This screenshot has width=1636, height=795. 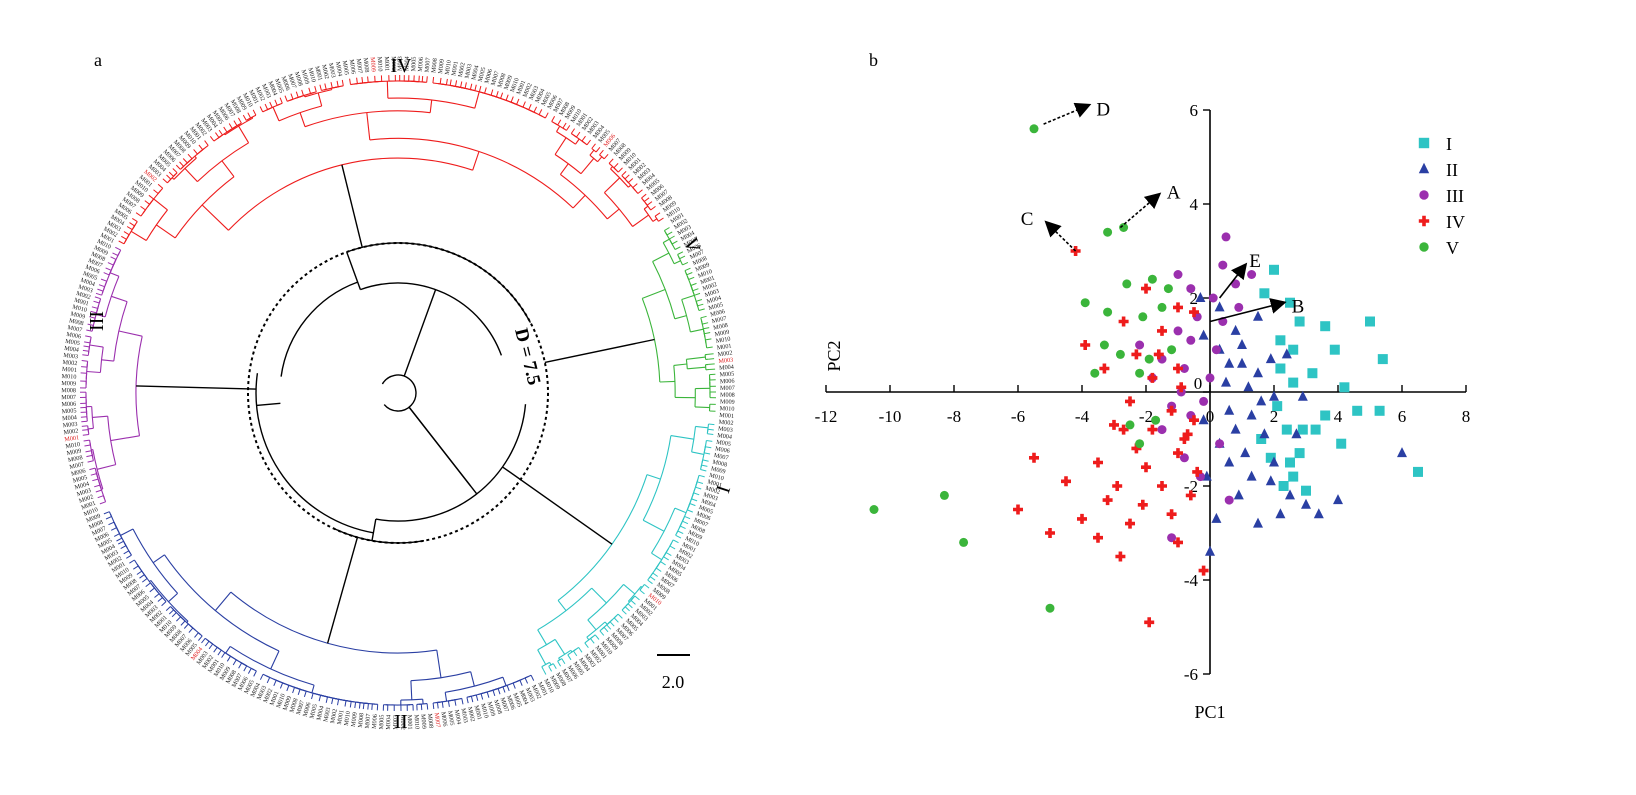 I want to click on leaf-label: M010, so click(x=515, y=85).